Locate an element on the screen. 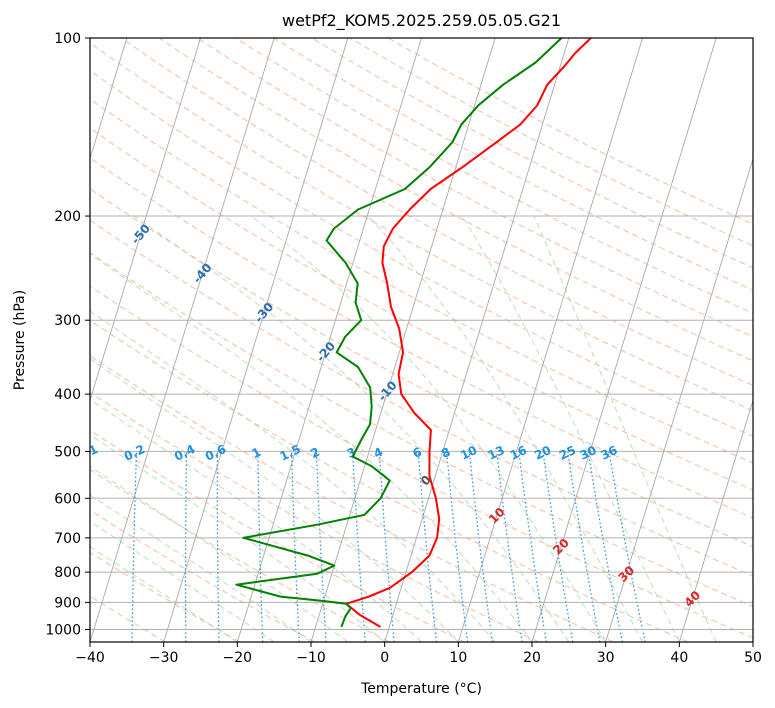  mixing-ratio-label: 1.5 is located at coordinates (290, 453).